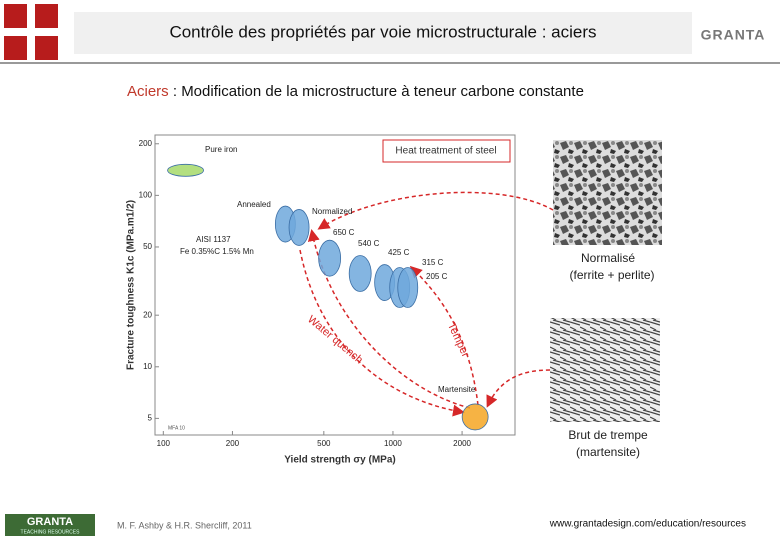 This screenshot has height=545, width=780. What do you see at coordinates (176, 428) in the screenshot?
I see `annotation: MFA 10` at bounding box center [176, 428].